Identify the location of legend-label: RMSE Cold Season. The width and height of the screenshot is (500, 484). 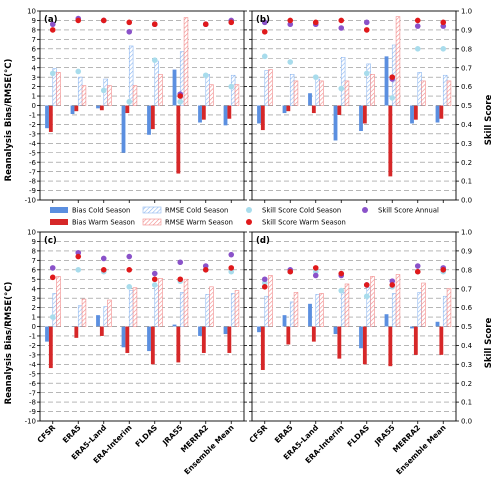
(196, 211).